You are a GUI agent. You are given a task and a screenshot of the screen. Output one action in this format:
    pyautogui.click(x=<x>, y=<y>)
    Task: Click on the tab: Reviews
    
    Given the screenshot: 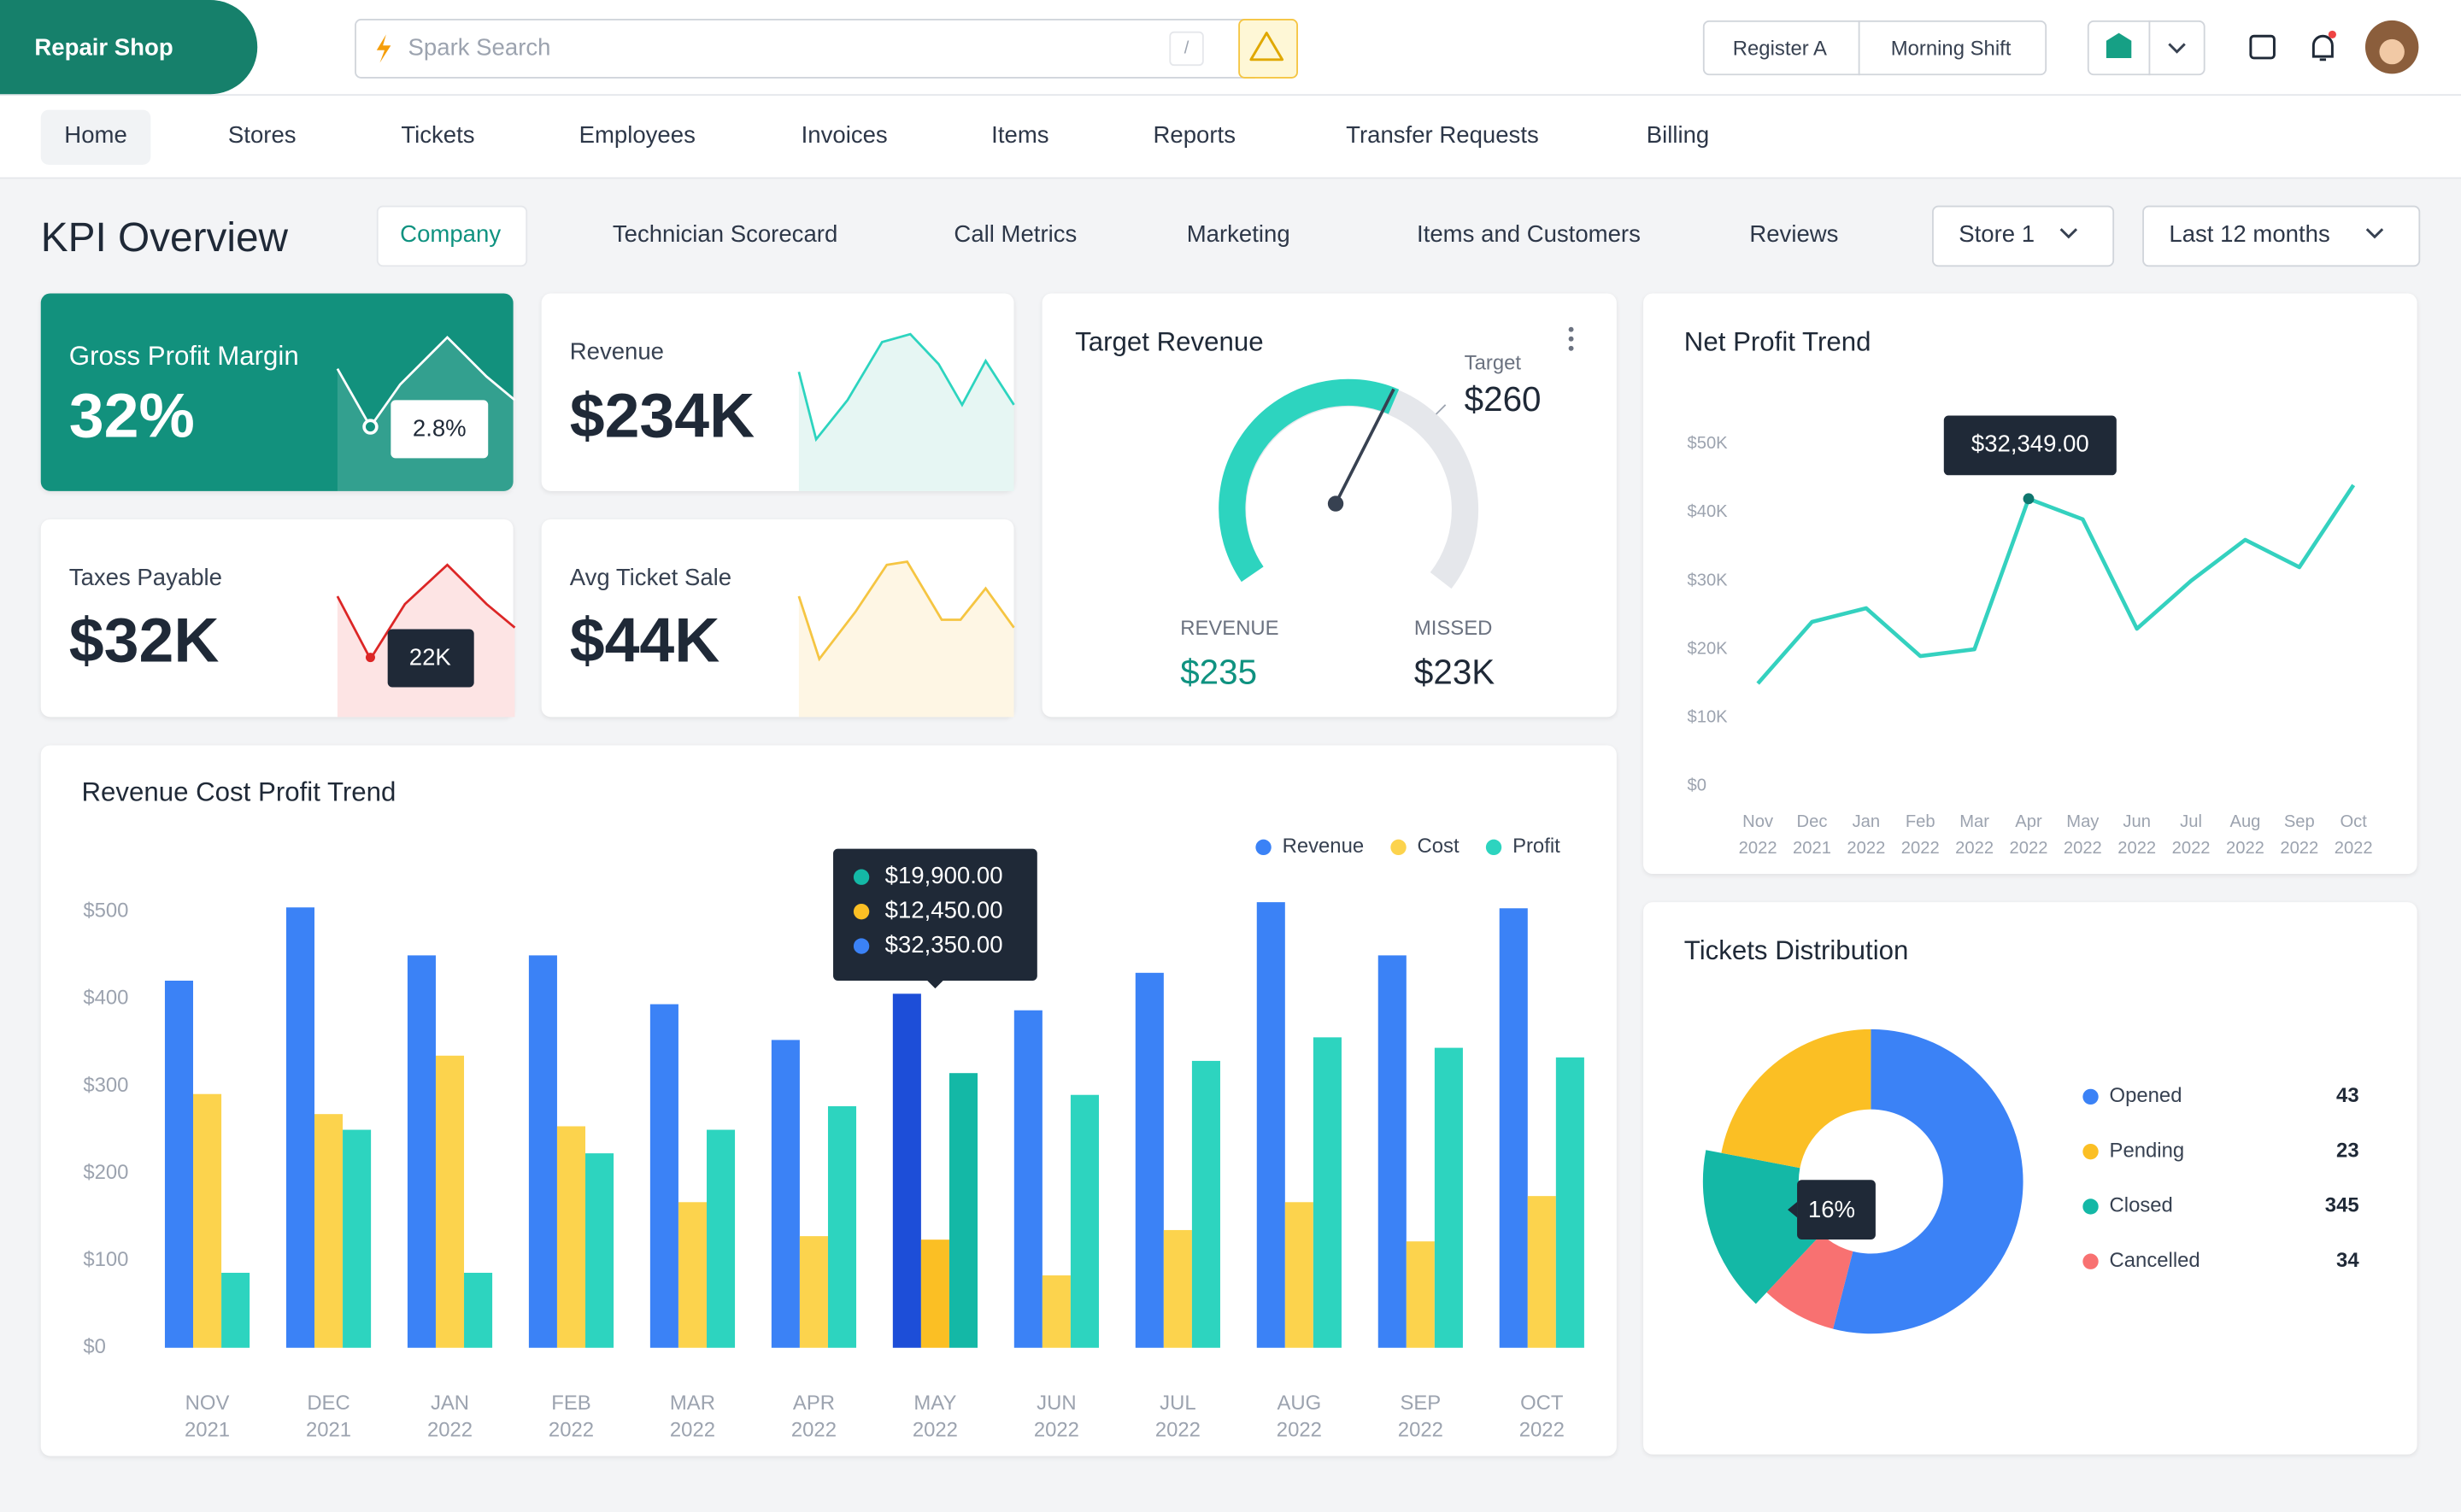 What is the action you would take?
    pyautogui.click(x=1794, y=234)
    